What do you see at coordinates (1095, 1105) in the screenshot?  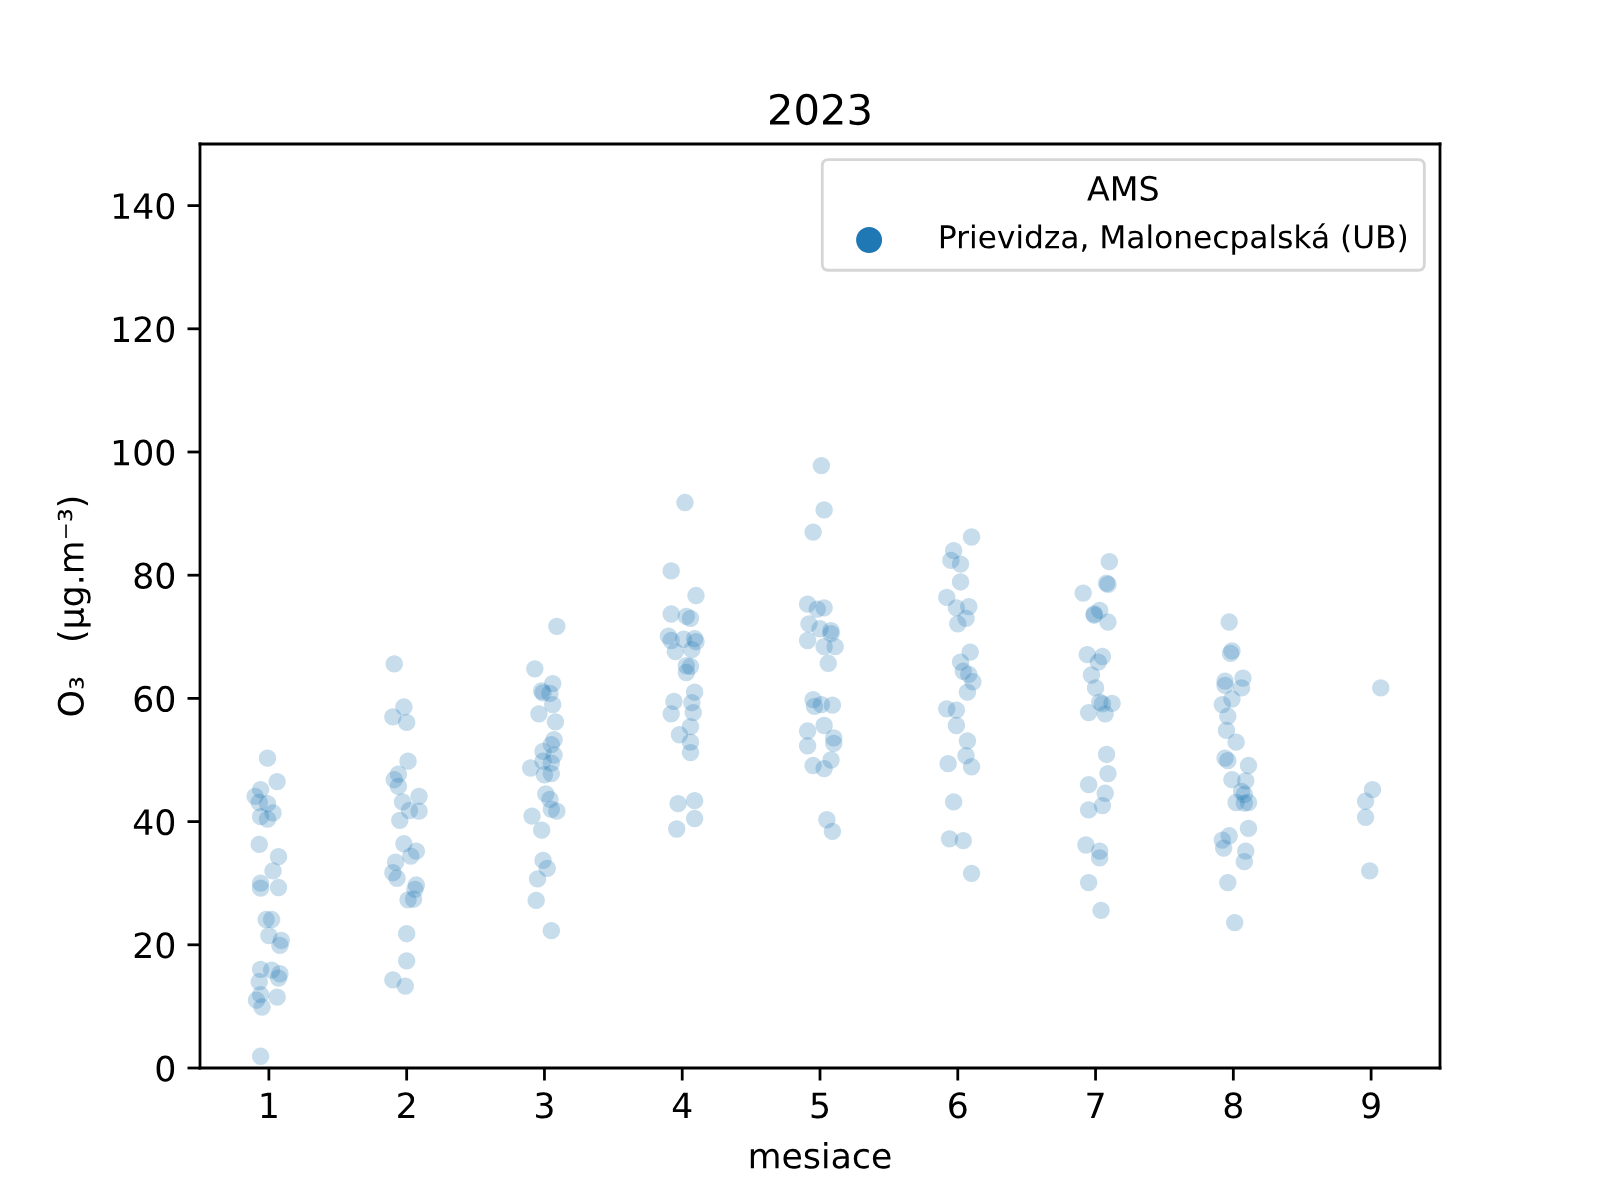 I see `x-tick-label: 7` at bounding box center [1095, 1105].